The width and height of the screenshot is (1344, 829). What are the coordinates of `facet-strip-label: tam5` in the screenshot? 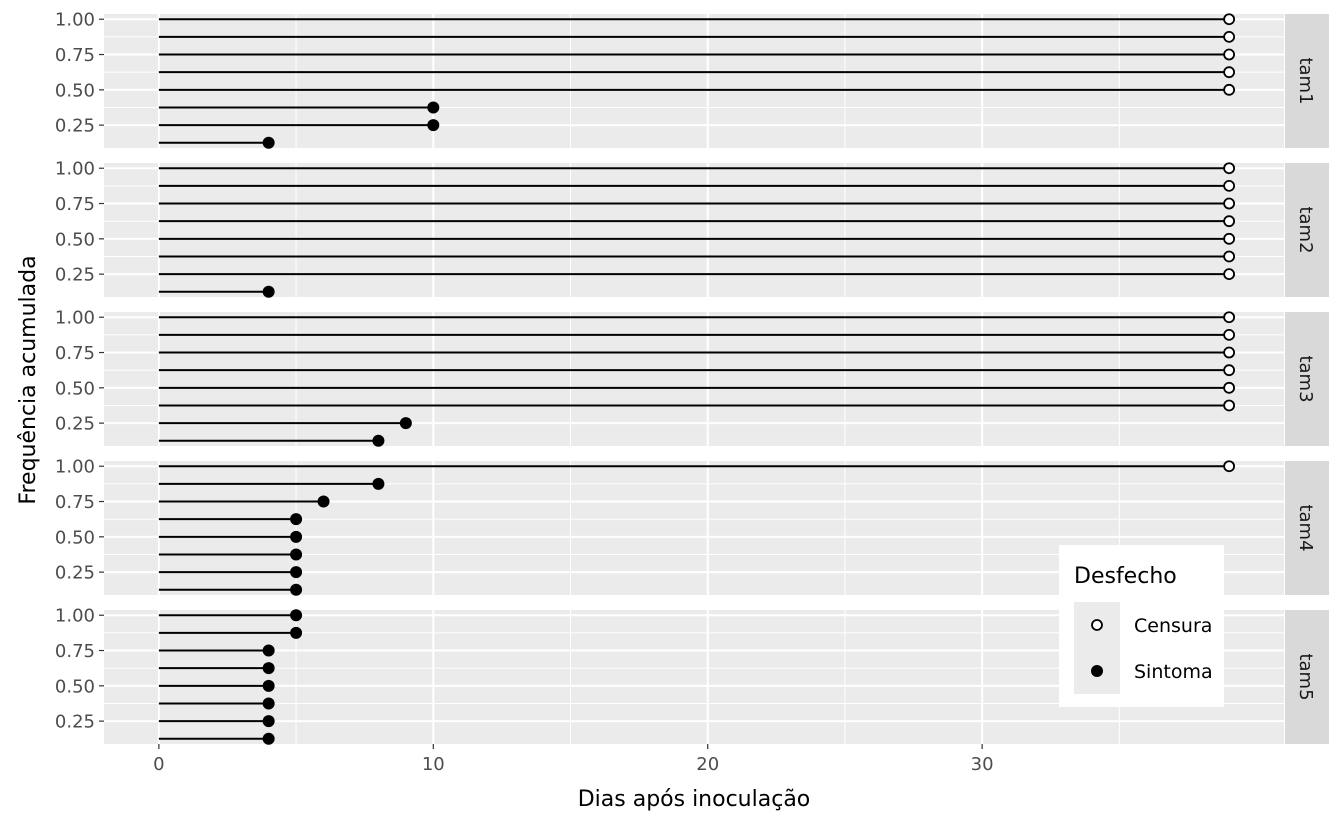 It's located at (1305, 676).